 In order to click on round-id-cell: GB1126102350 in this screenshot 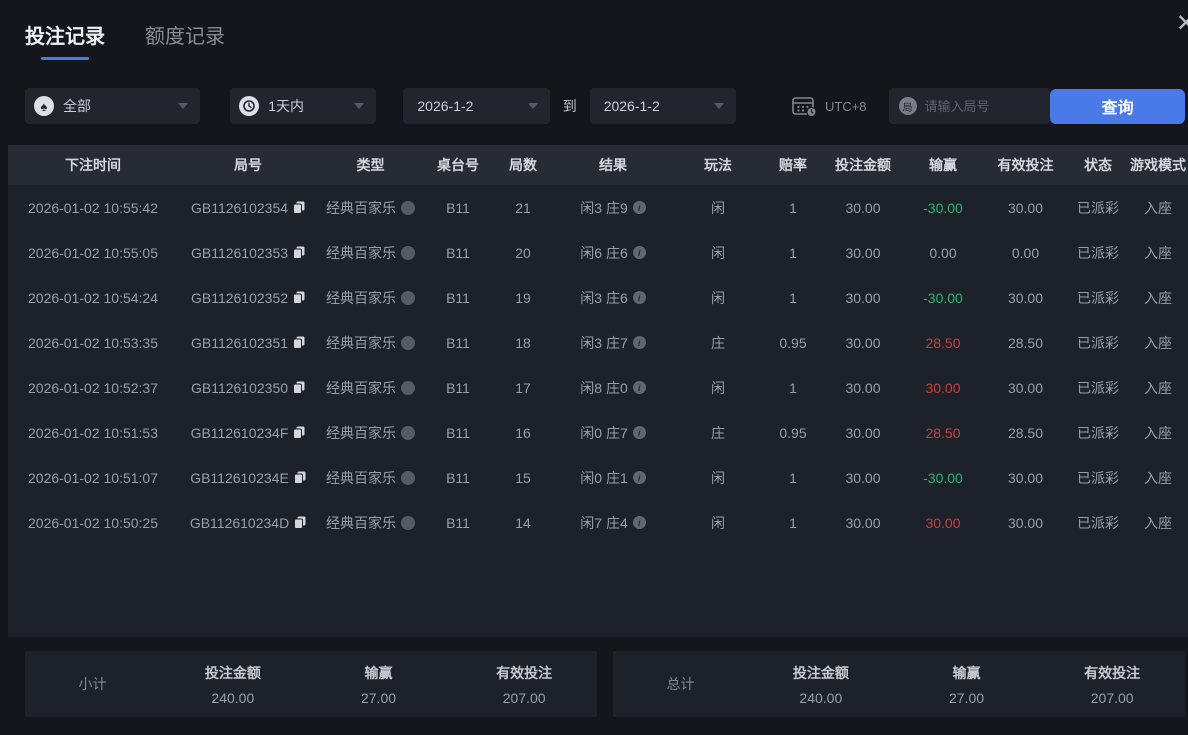, I will do `click(248, 388)`.